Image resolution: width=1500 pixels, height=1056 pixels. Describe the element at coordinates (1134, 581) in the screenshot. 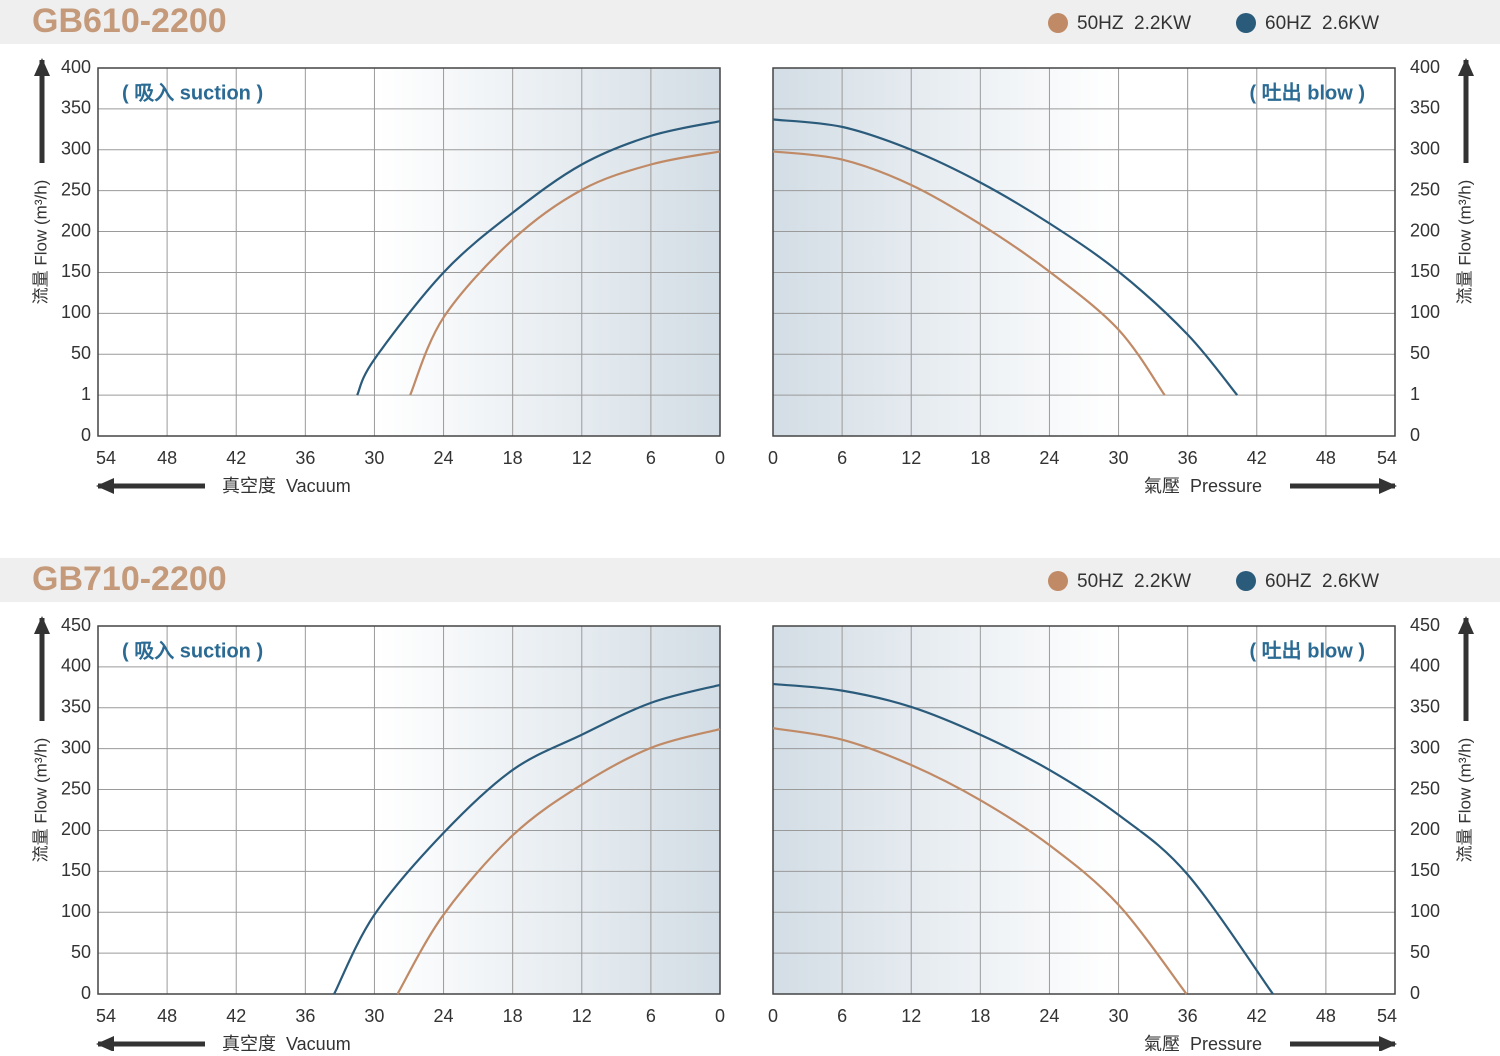

I see `legend-label: 50HZ 2.2KW` at that location.